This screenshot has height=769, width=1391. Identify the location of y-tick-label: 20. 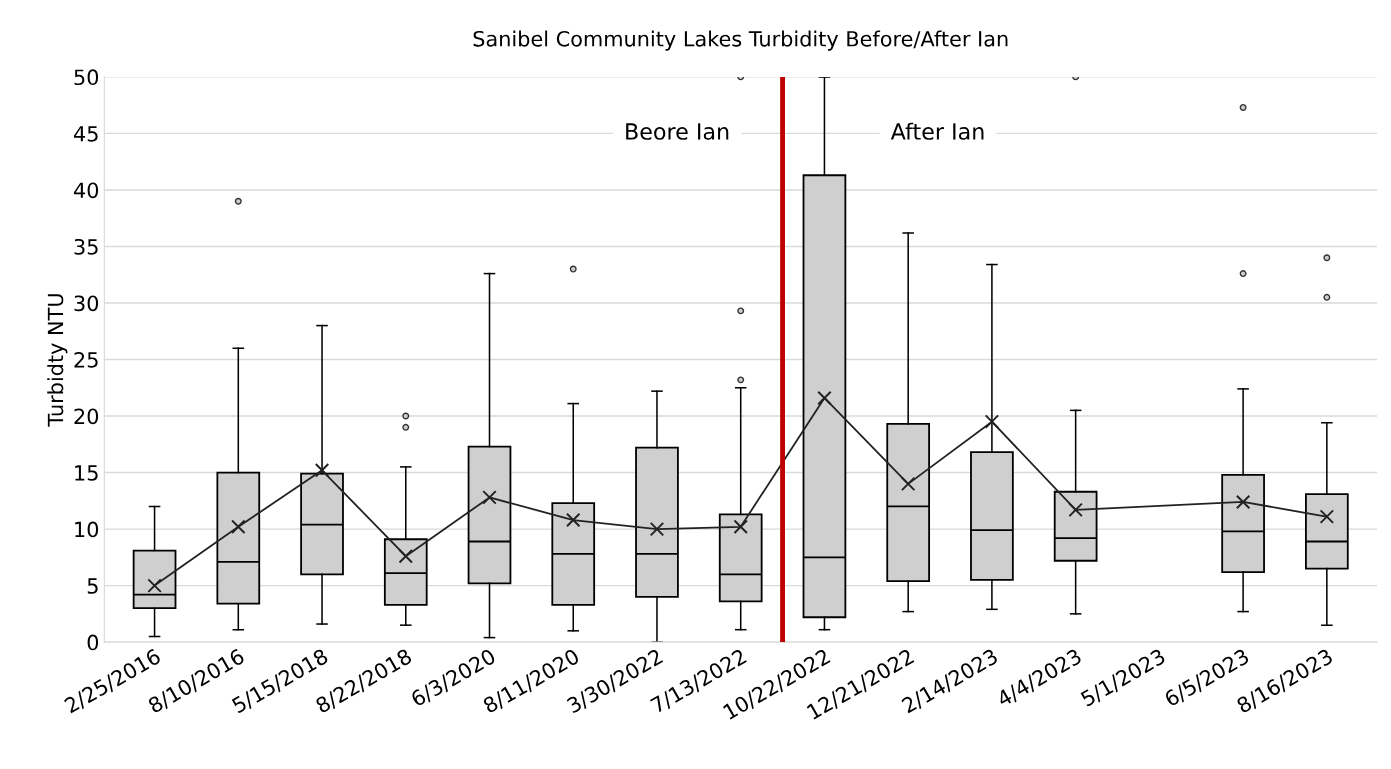
(86, 416).